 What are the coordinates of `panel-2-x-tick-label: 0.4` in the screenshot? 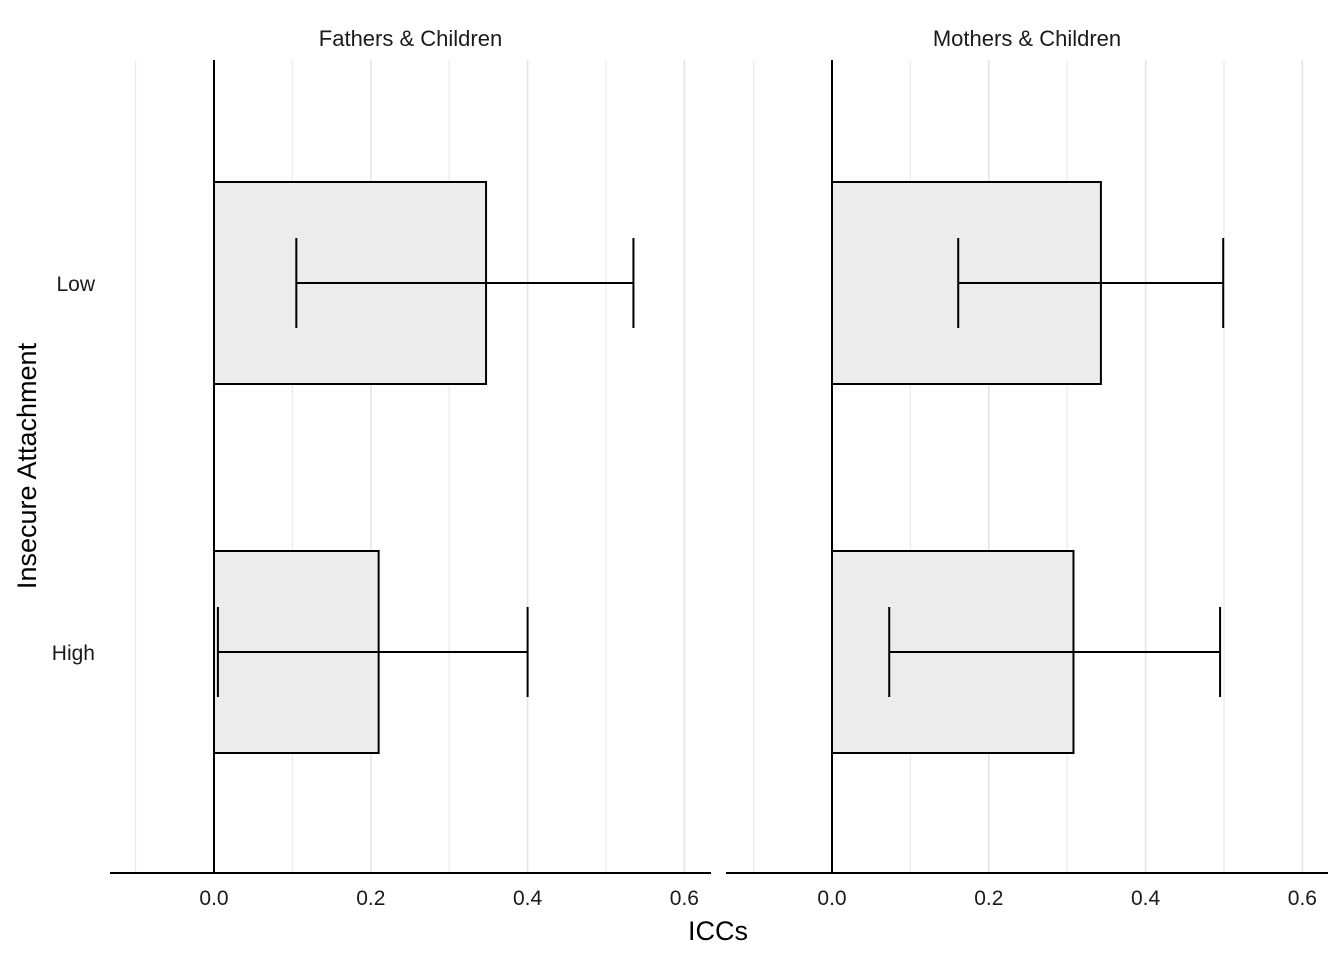 It's located at (1146, 898).